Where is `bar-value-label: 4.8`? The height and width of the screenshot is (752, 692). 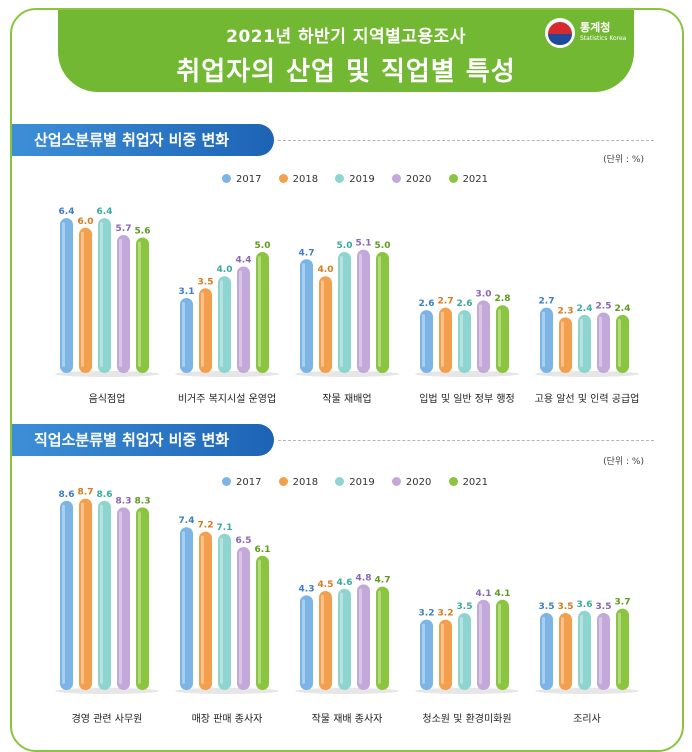
bar-value-label: 4.8 is located at coordinates (364, 578).